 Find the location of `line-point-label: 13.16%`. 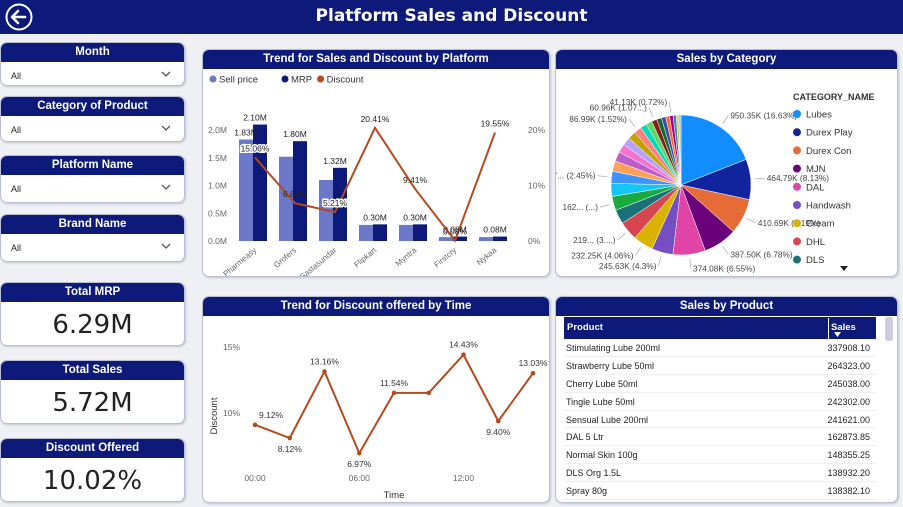

line-point-label: 13.16% is located at coordinates (324, 361).